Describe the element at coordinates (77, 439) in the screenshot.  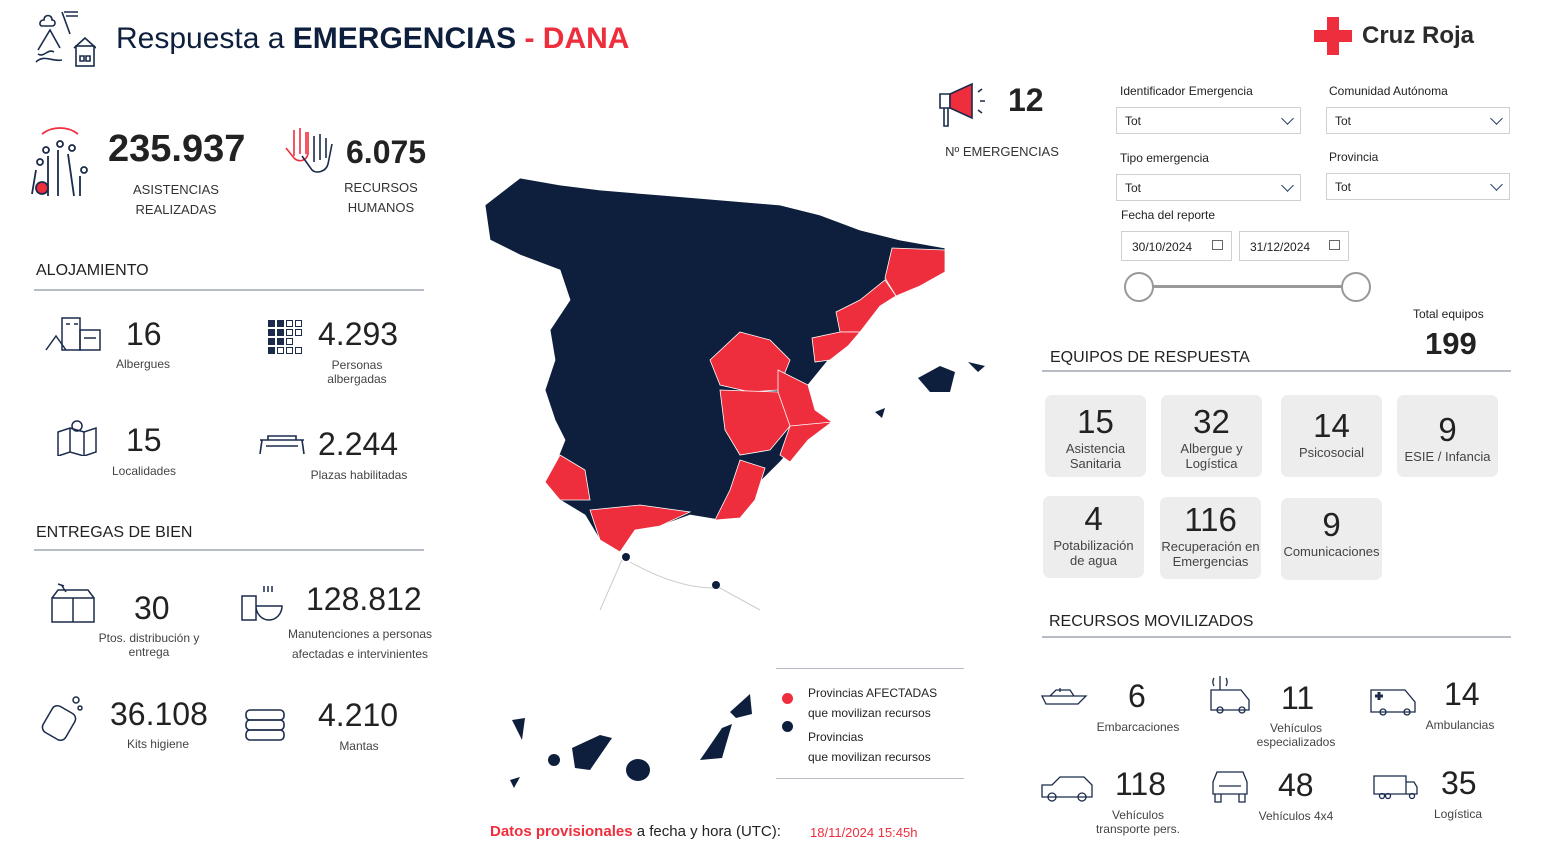
I see `map-pin-icon` at that location.